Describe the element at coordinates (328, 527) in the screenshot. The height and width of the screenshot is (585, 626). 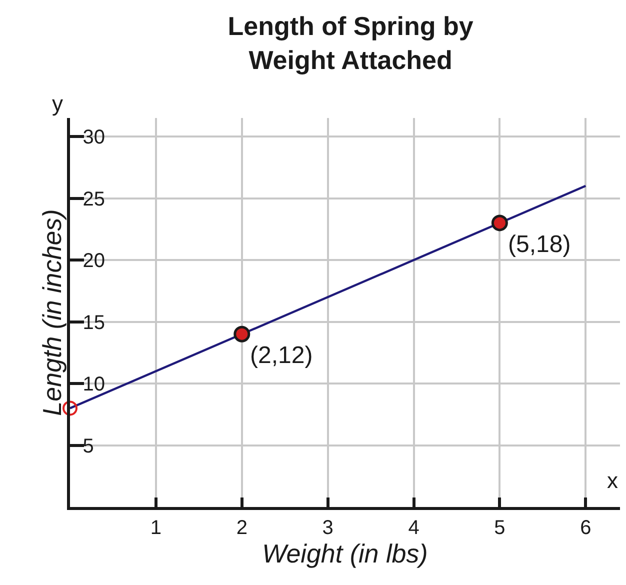
I see `x-tick-label: 3` at that location.